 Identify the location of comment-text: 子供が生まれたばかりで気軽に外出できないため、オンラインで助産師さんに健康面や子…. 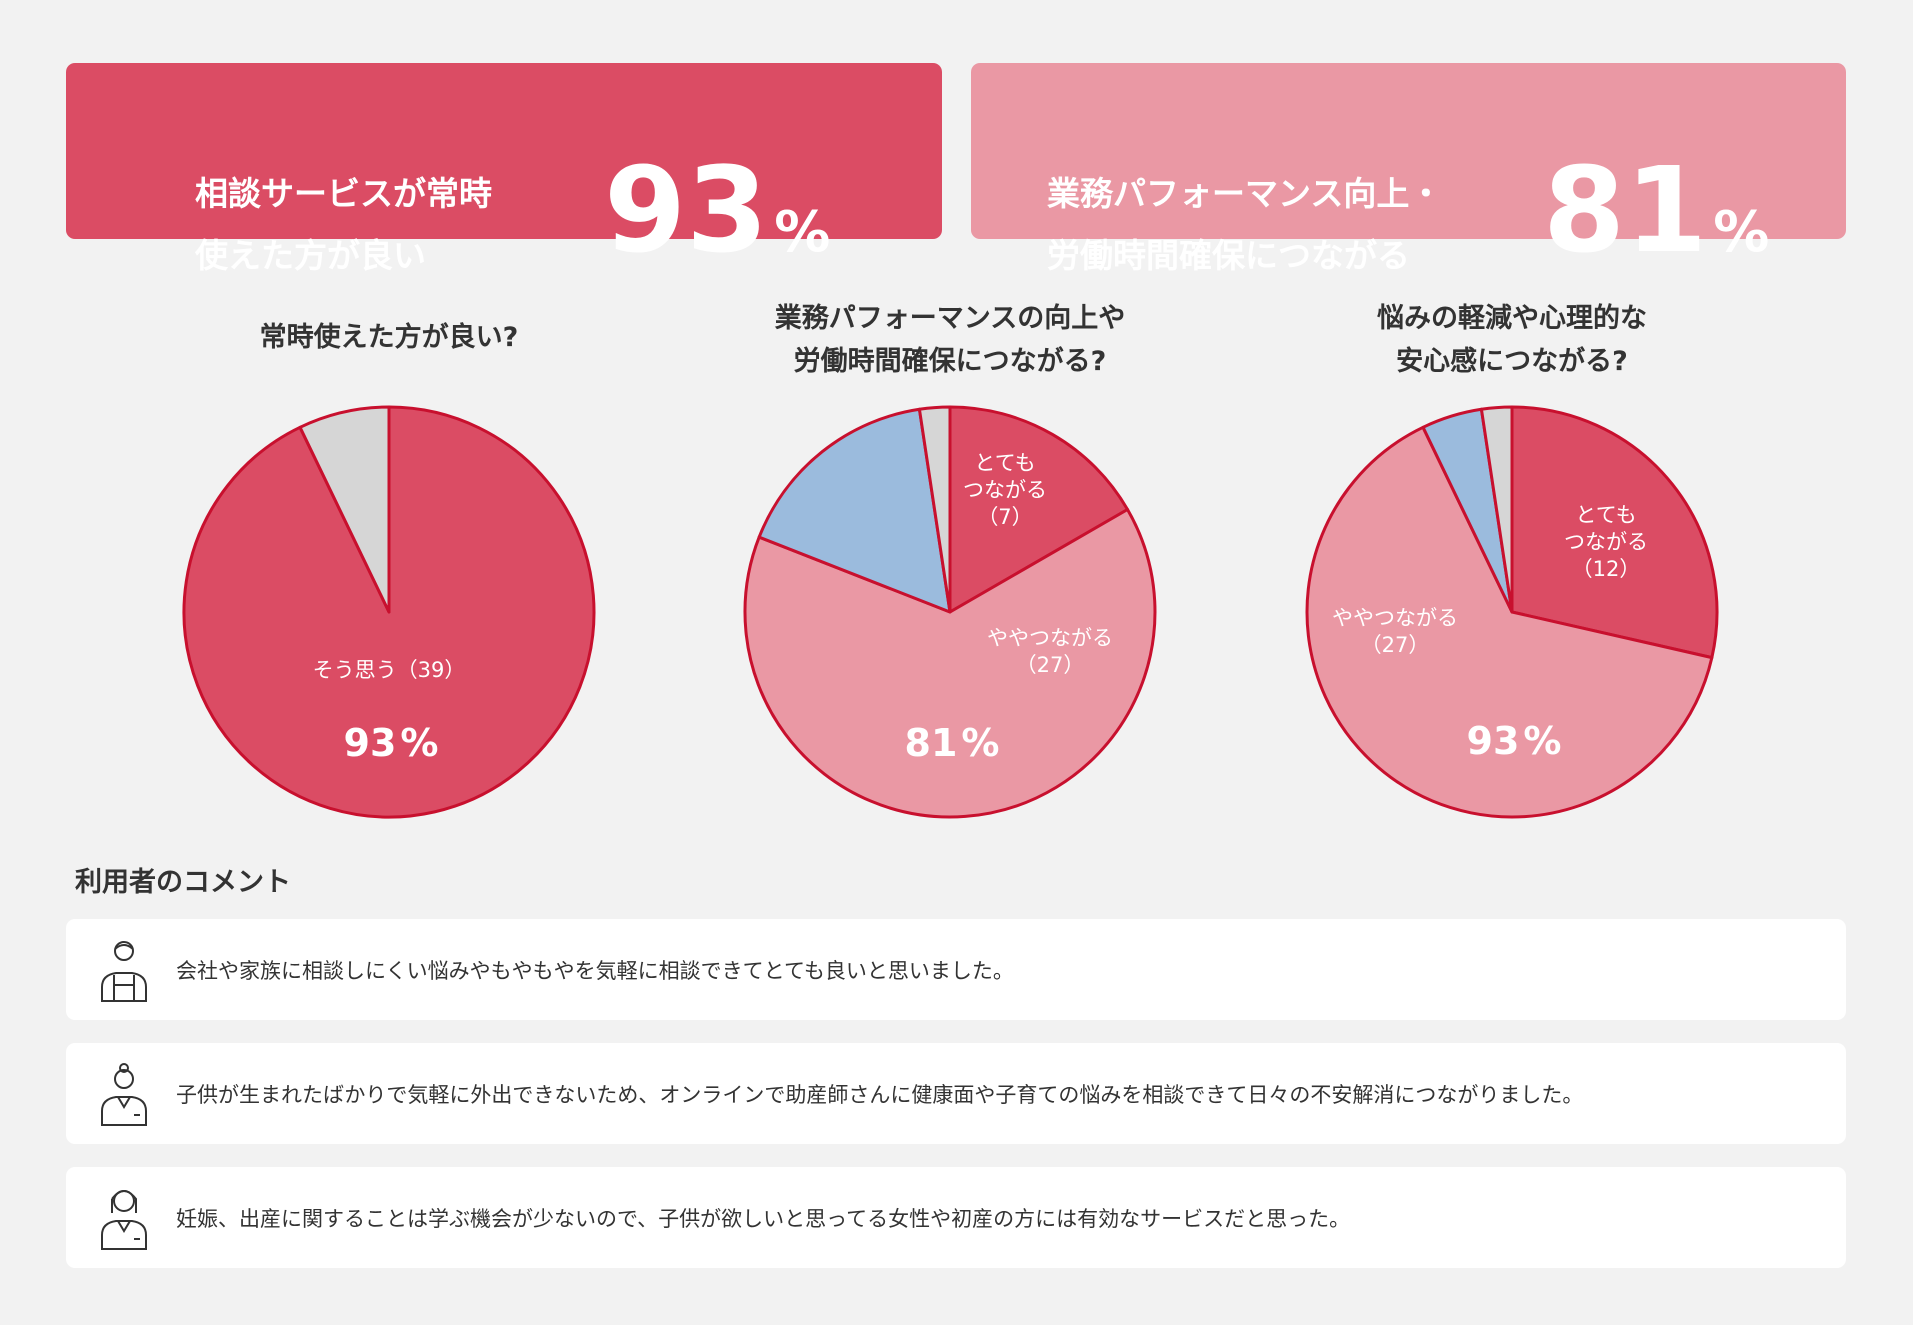
(880, 1095).